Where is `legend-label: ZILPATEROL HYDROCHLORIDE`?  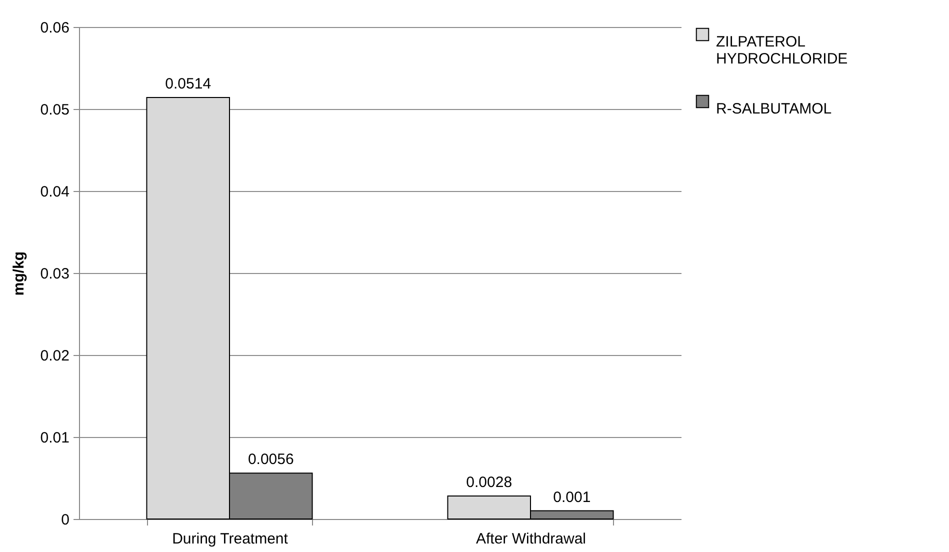 legend-label: ZILPATEROL HYDROCHLORIDE is located at coordinates (782, 51).